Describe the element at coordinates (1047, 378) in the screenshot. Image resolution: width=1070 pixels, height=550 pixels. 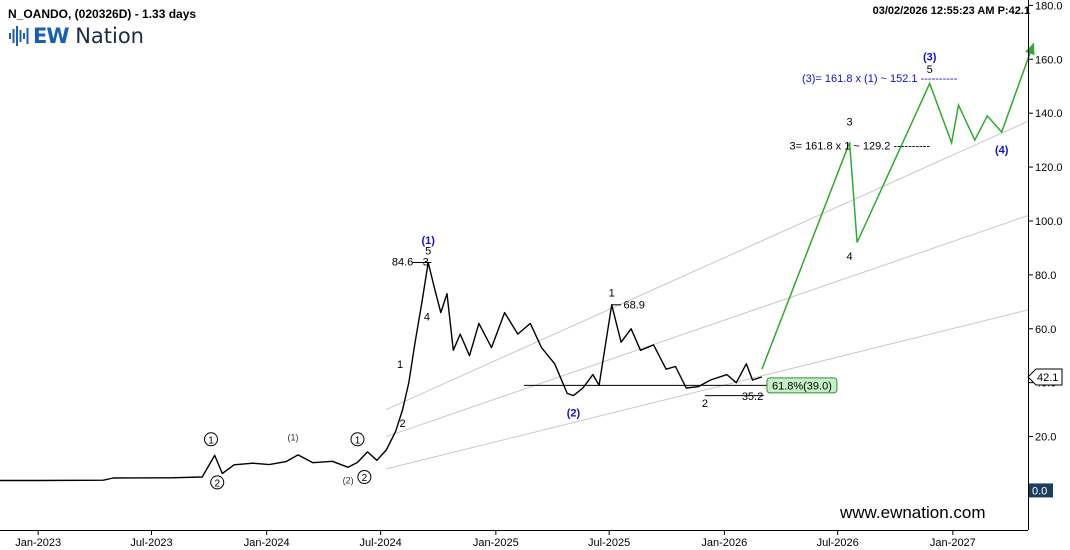
I see `current-price-label: 42.1` at that location.